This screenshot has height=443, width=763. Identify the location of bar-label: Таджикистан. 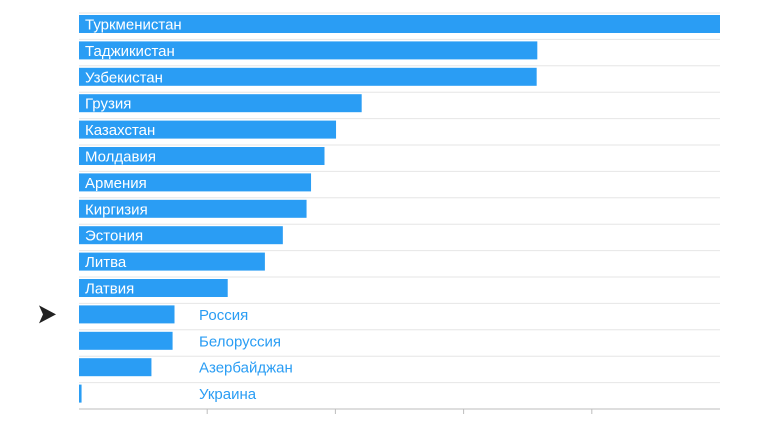
(130, 51).